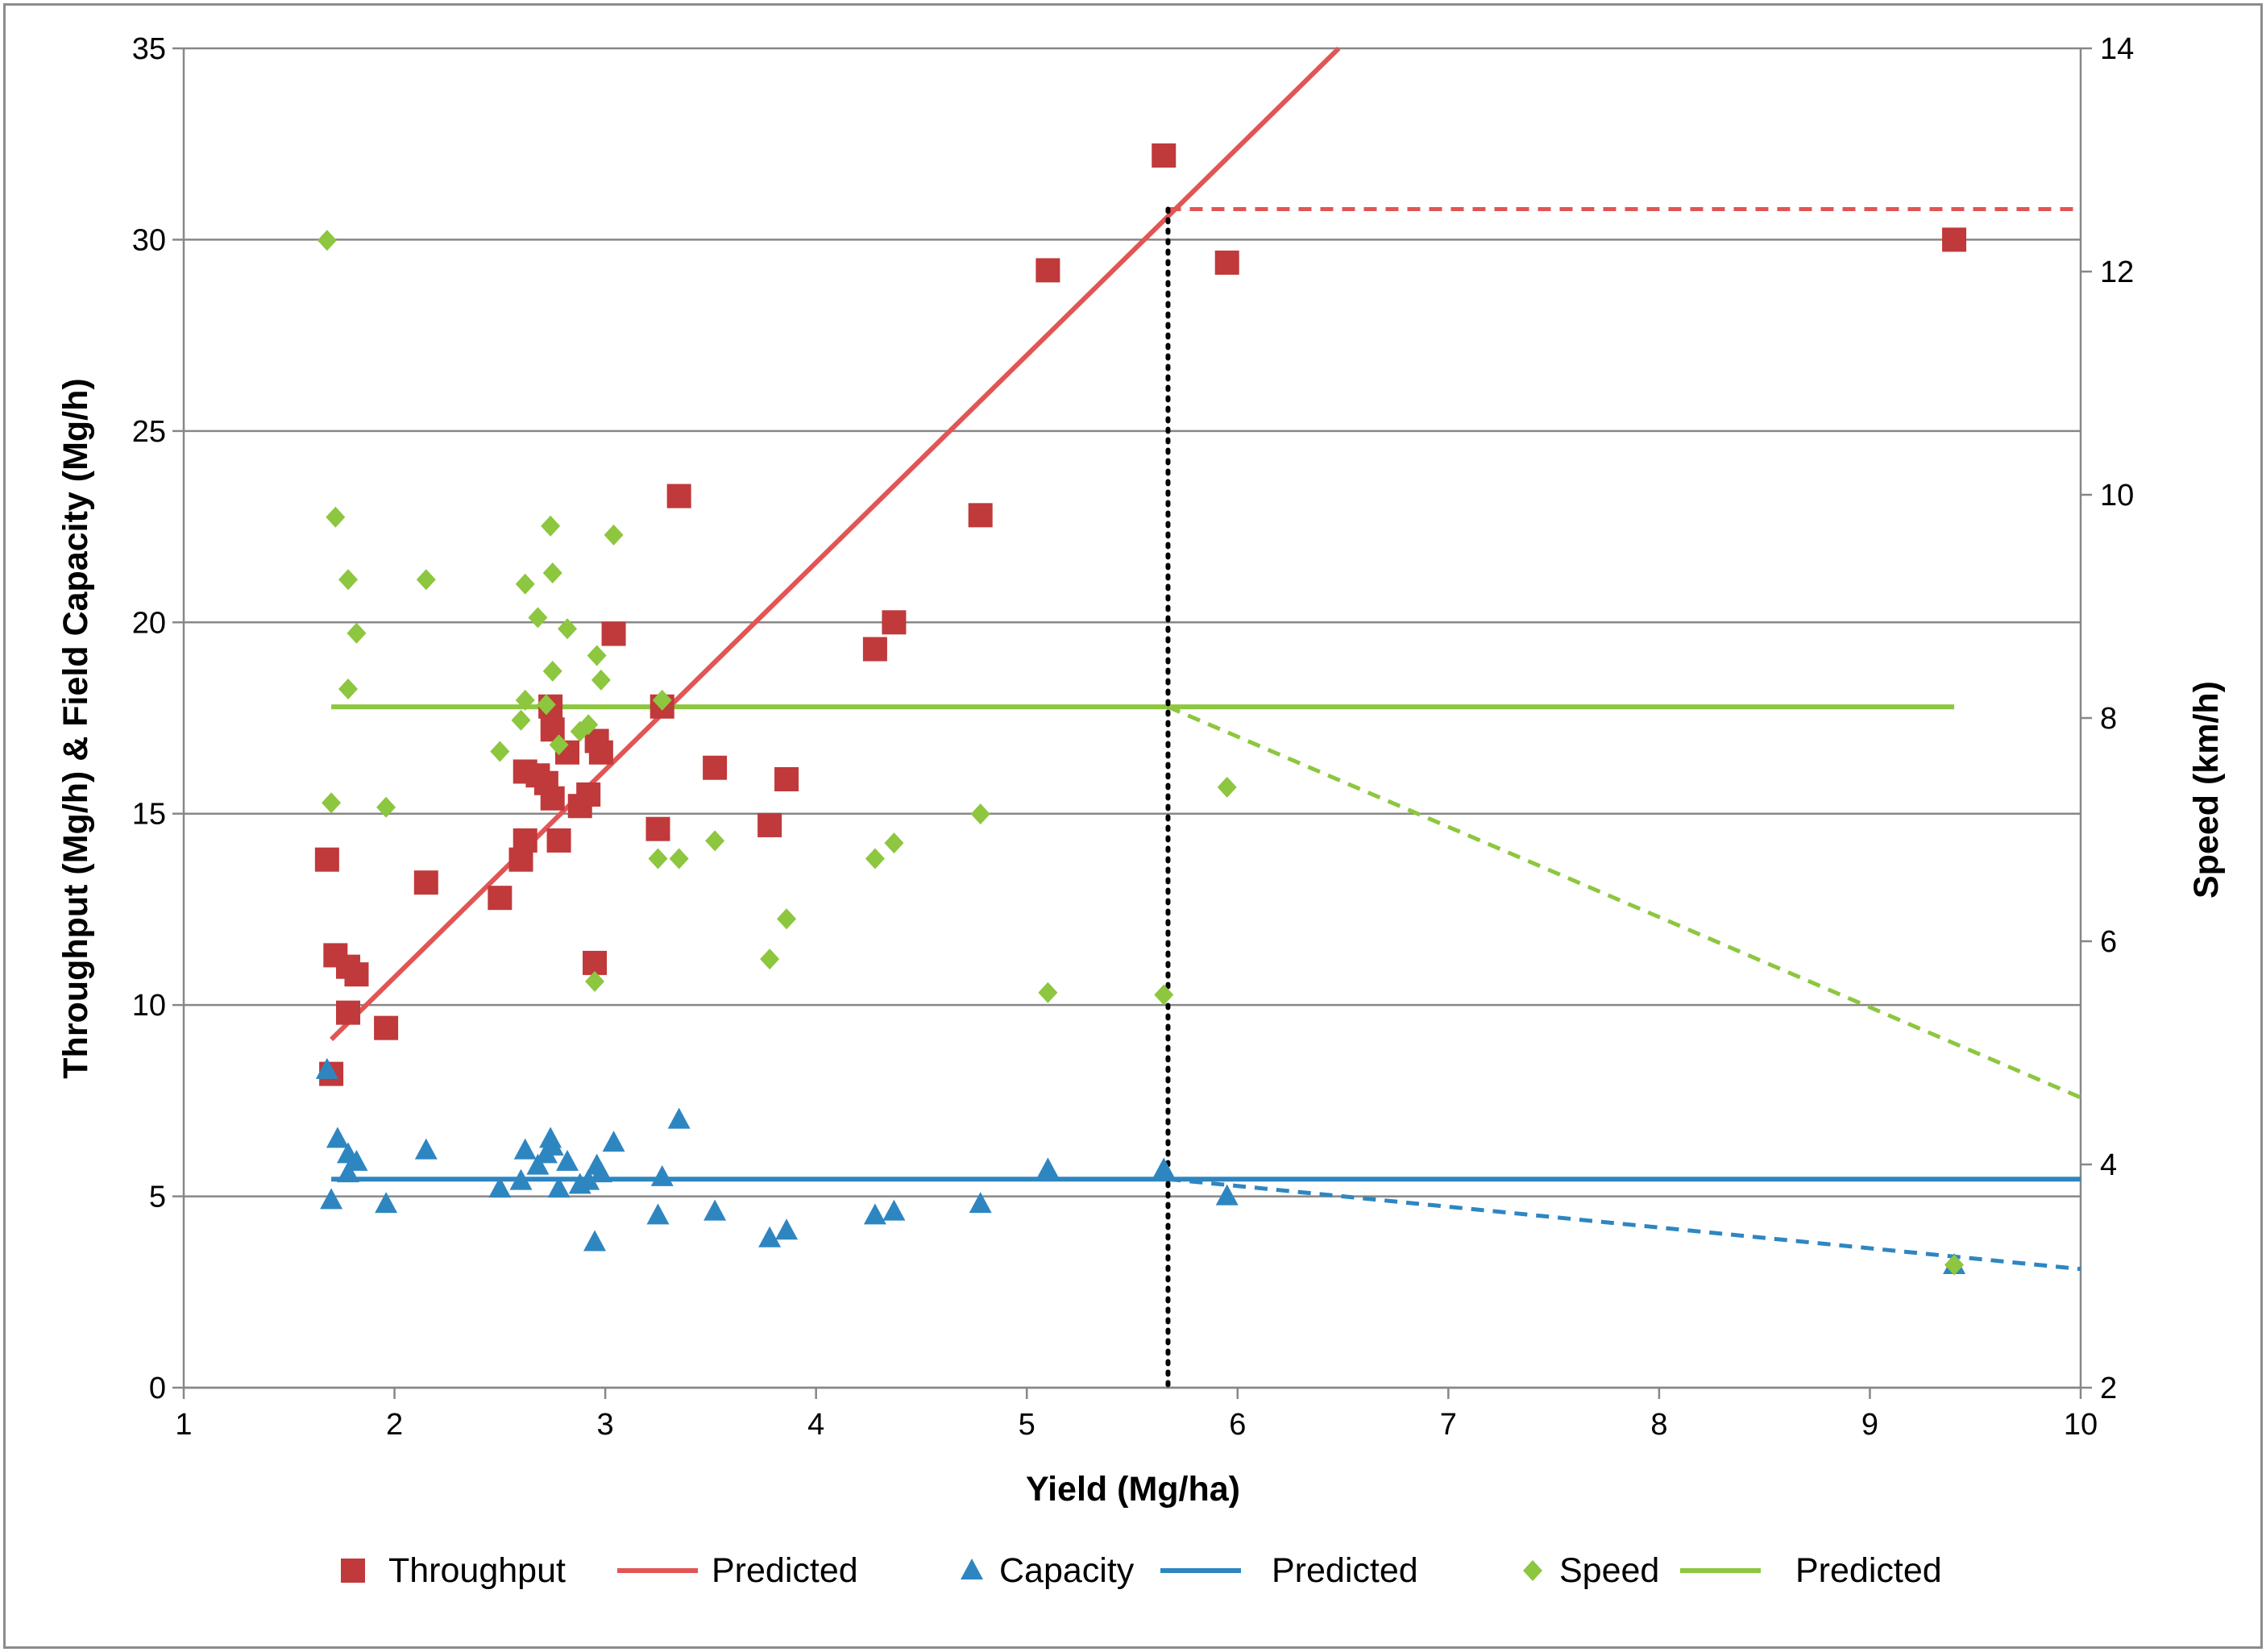 The image size is (2266, 1652). Describe the element at coordinates (1609, 1570) in the screenshot. I see `legend-label-4: Speed` at that location.